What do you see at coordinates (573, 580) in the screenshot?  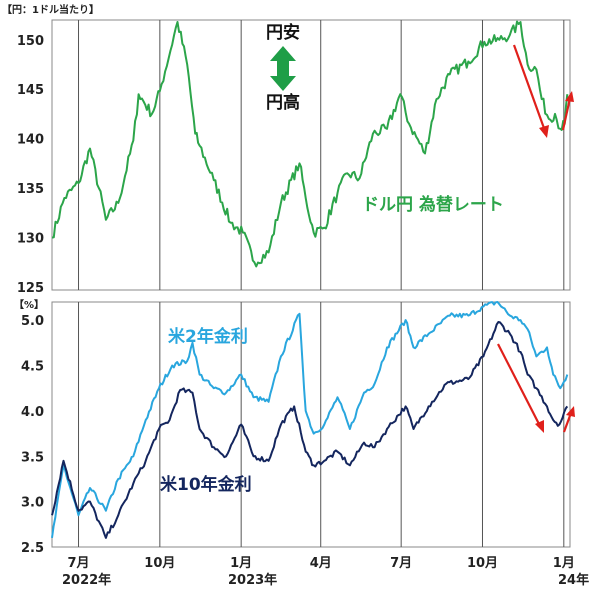 I see `year-label-2024: 24年` at bounding box center [573, 580].